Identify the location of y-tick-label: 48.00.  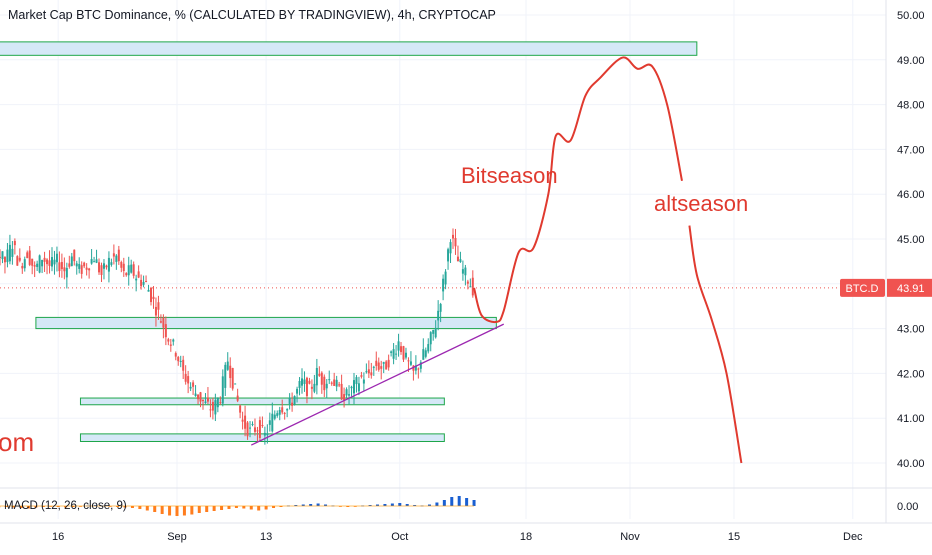
(911, 106).